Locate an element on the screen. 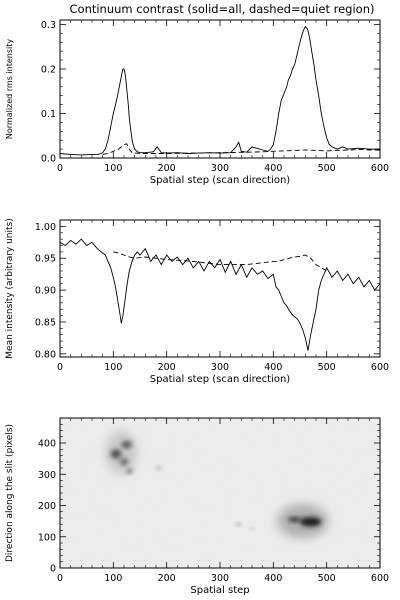  y-axis-label: Direction along the slit (pixels) is located at coordinates (10, 493).